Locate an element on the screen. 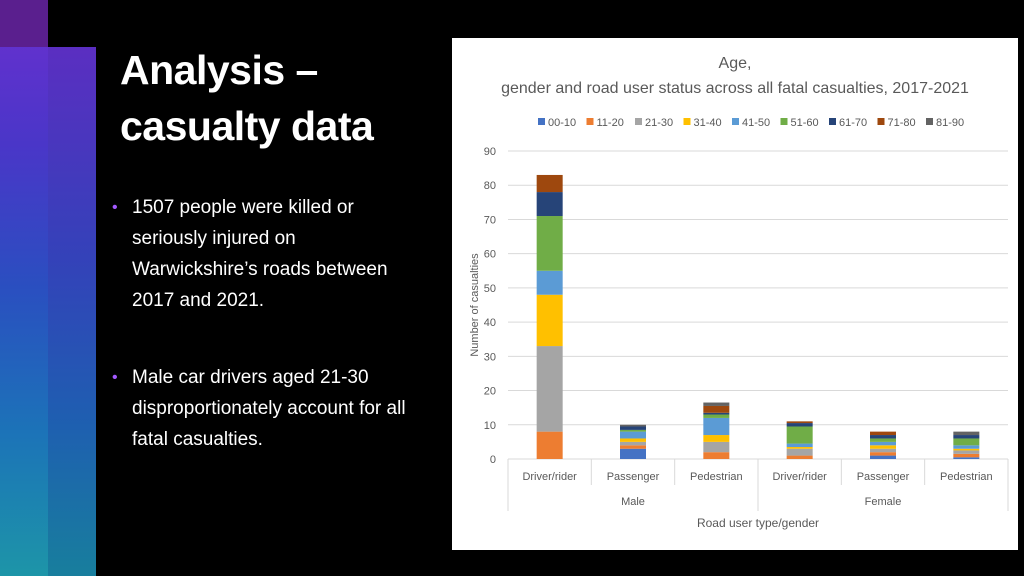 The height and width of the screenshot is (576, 1024). legend-label: 41-50 is located at coordinates (756, 123).